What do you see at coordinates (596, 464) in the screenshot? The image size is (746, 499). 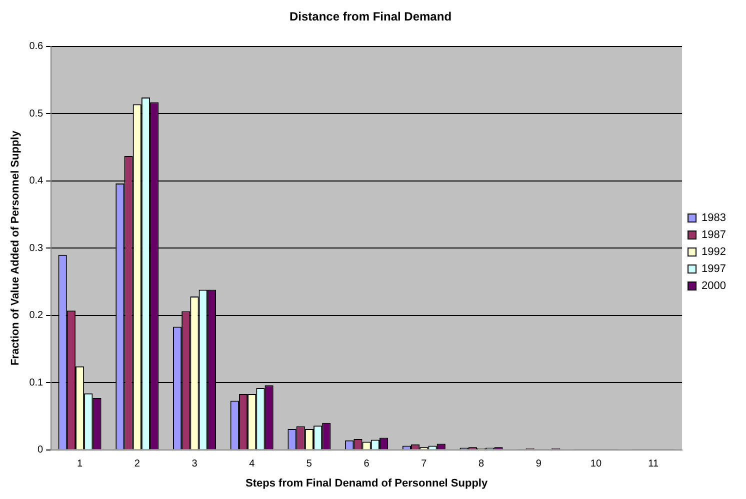 I see `x-tick-label: 10` at bounding box center [596, 464].